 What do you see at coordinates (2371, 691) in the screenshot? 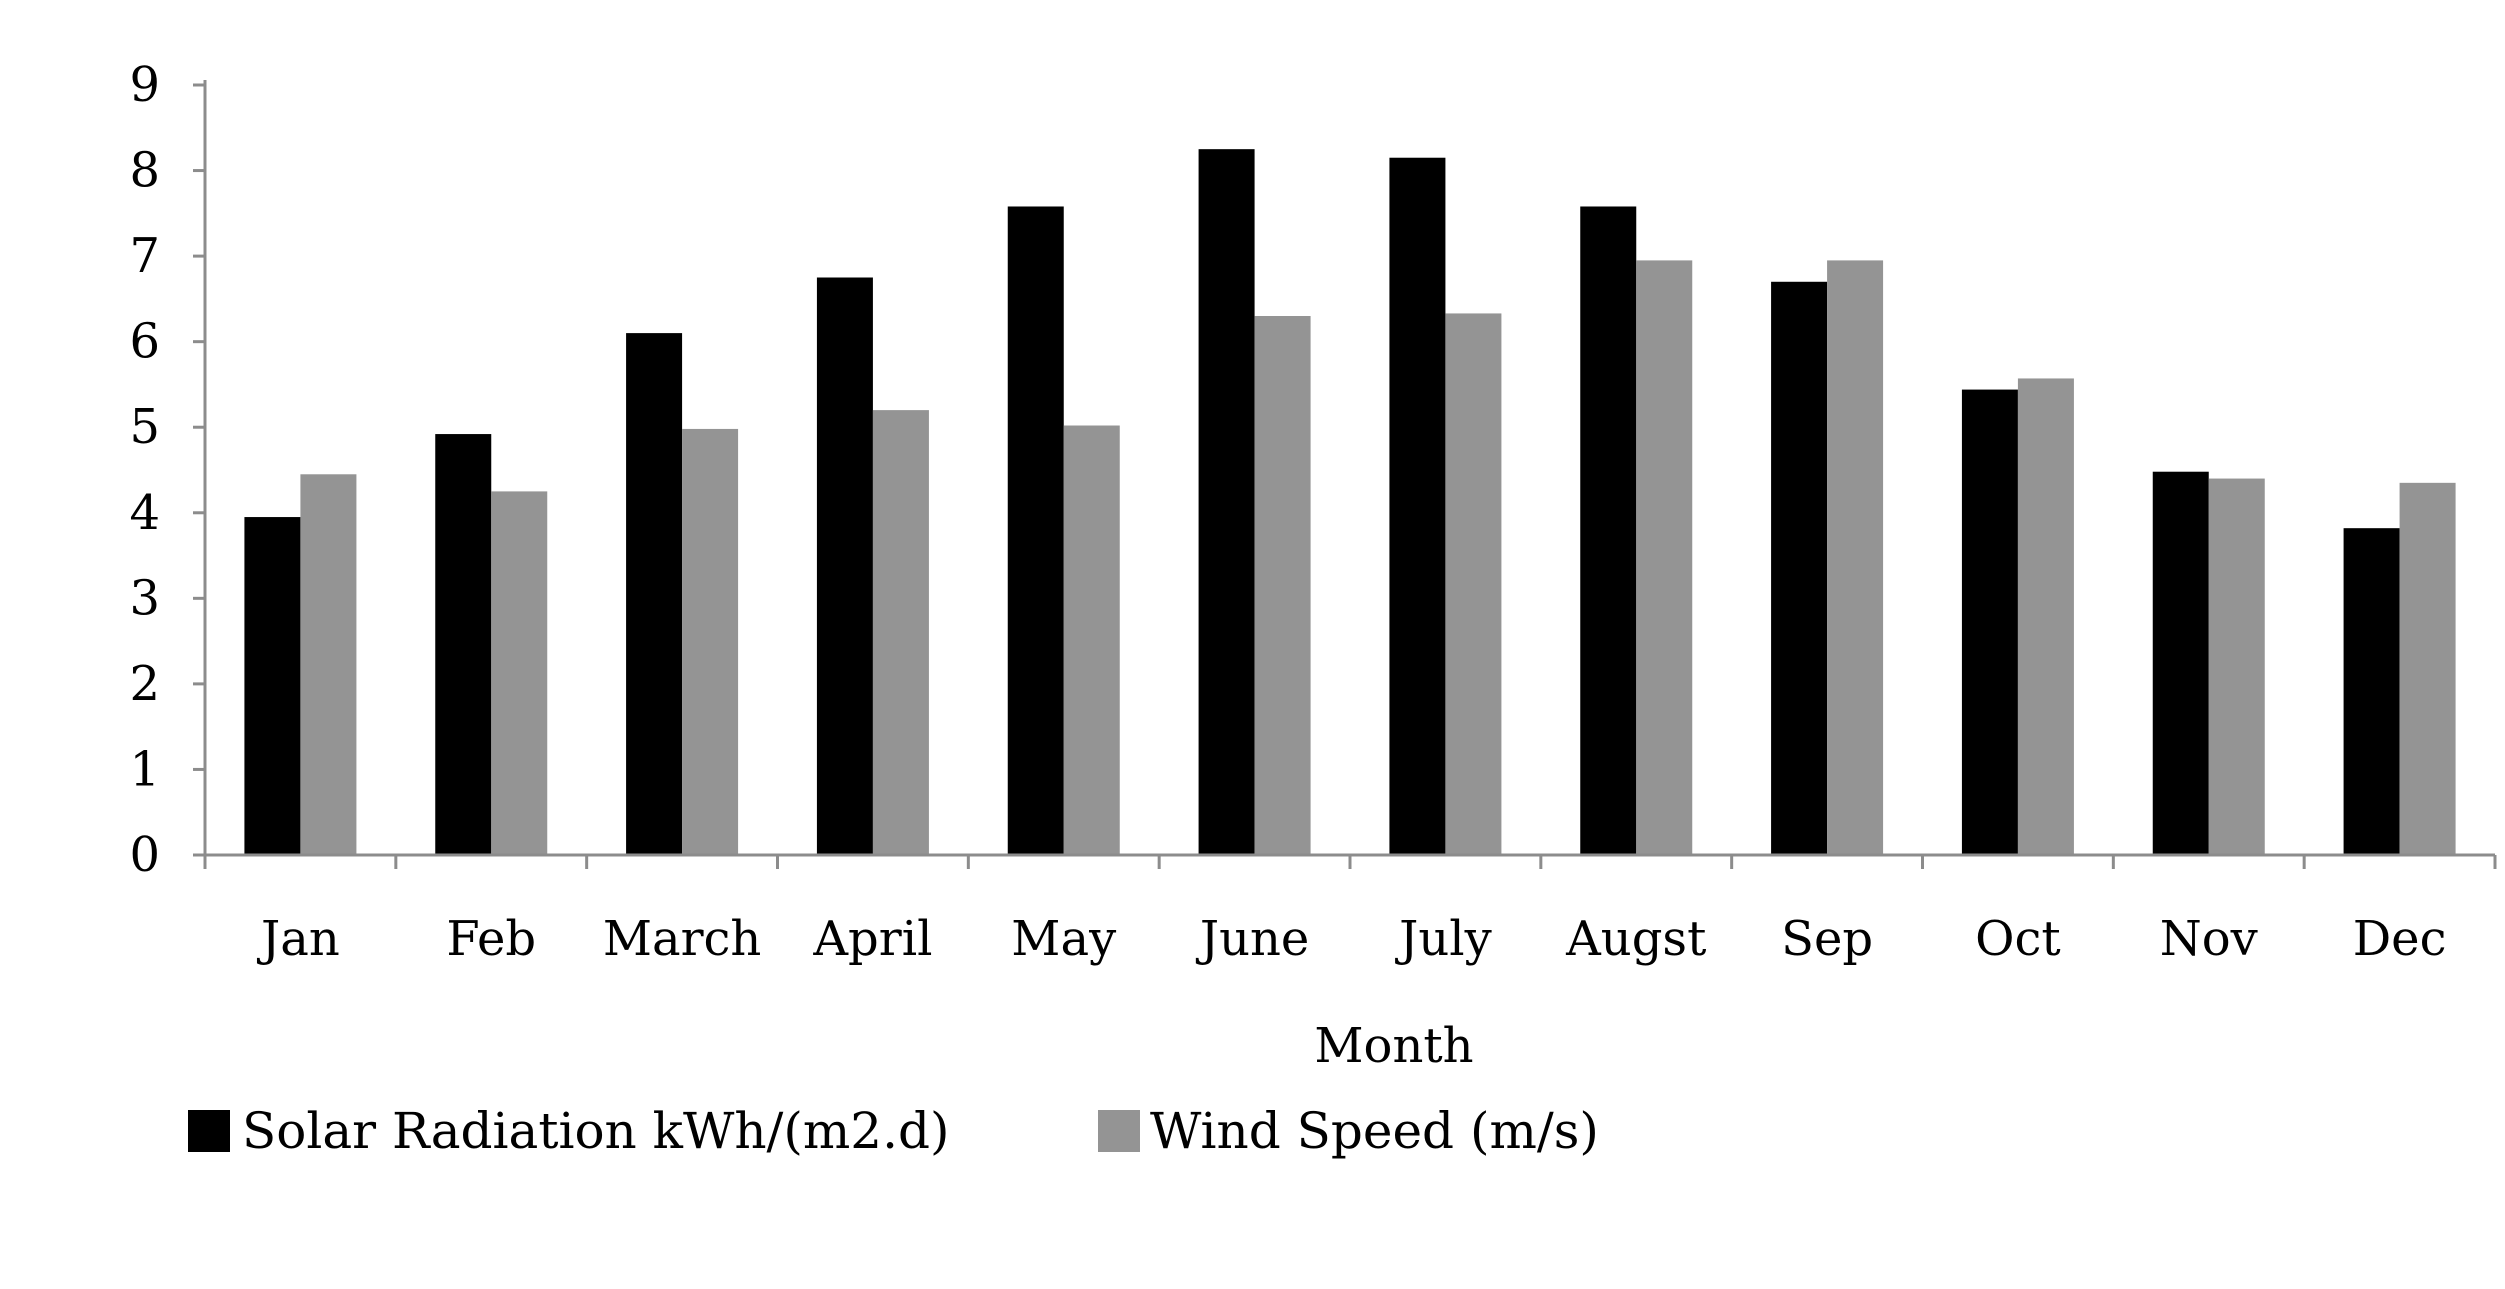
I see `bar-solar-dec` at bounding box center [2371, 691].